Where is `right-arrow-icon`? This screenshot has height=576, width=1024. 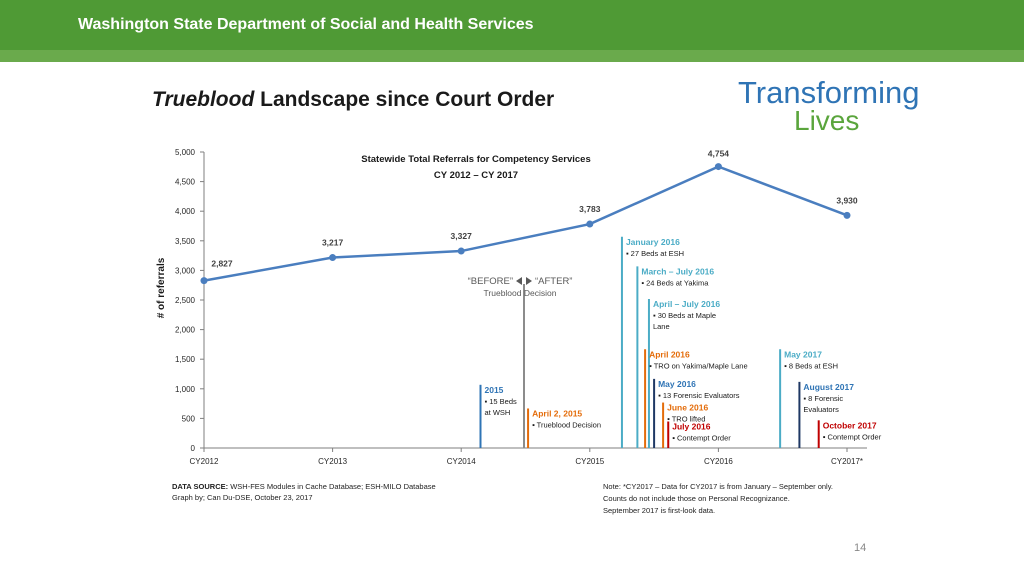 right-arrow-icon is located at coordinates (529, 281).